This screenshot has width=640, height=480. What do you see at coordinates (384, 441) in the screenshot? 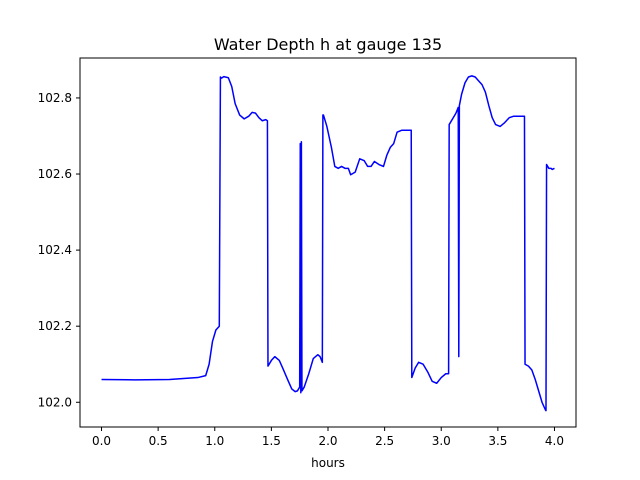
I see `x-tick-label: 2.5` at bounding box center [384, 441].